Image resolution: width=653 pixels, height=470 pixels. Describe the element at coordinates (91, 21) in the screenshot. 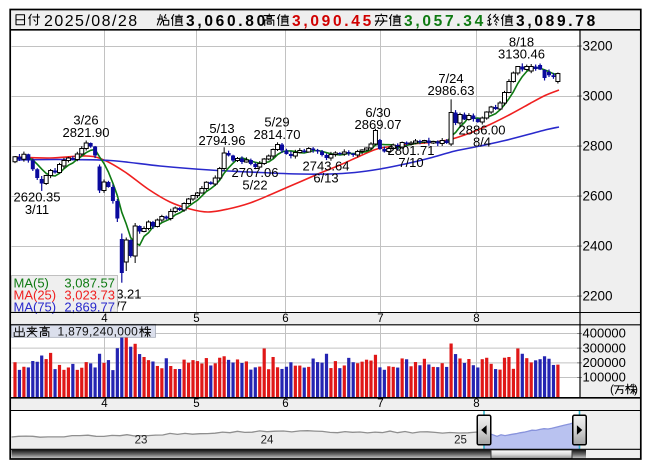

I see `svg-text: 2025/08/28` at that location.